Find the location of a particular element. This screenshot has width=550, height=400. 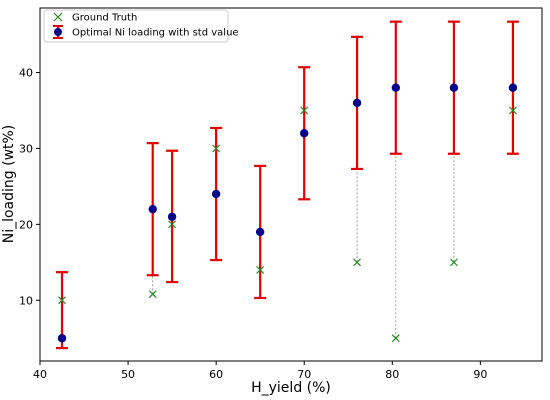

legend-ground-truth-label: Ground Truth is located at coordinates (104, 18).